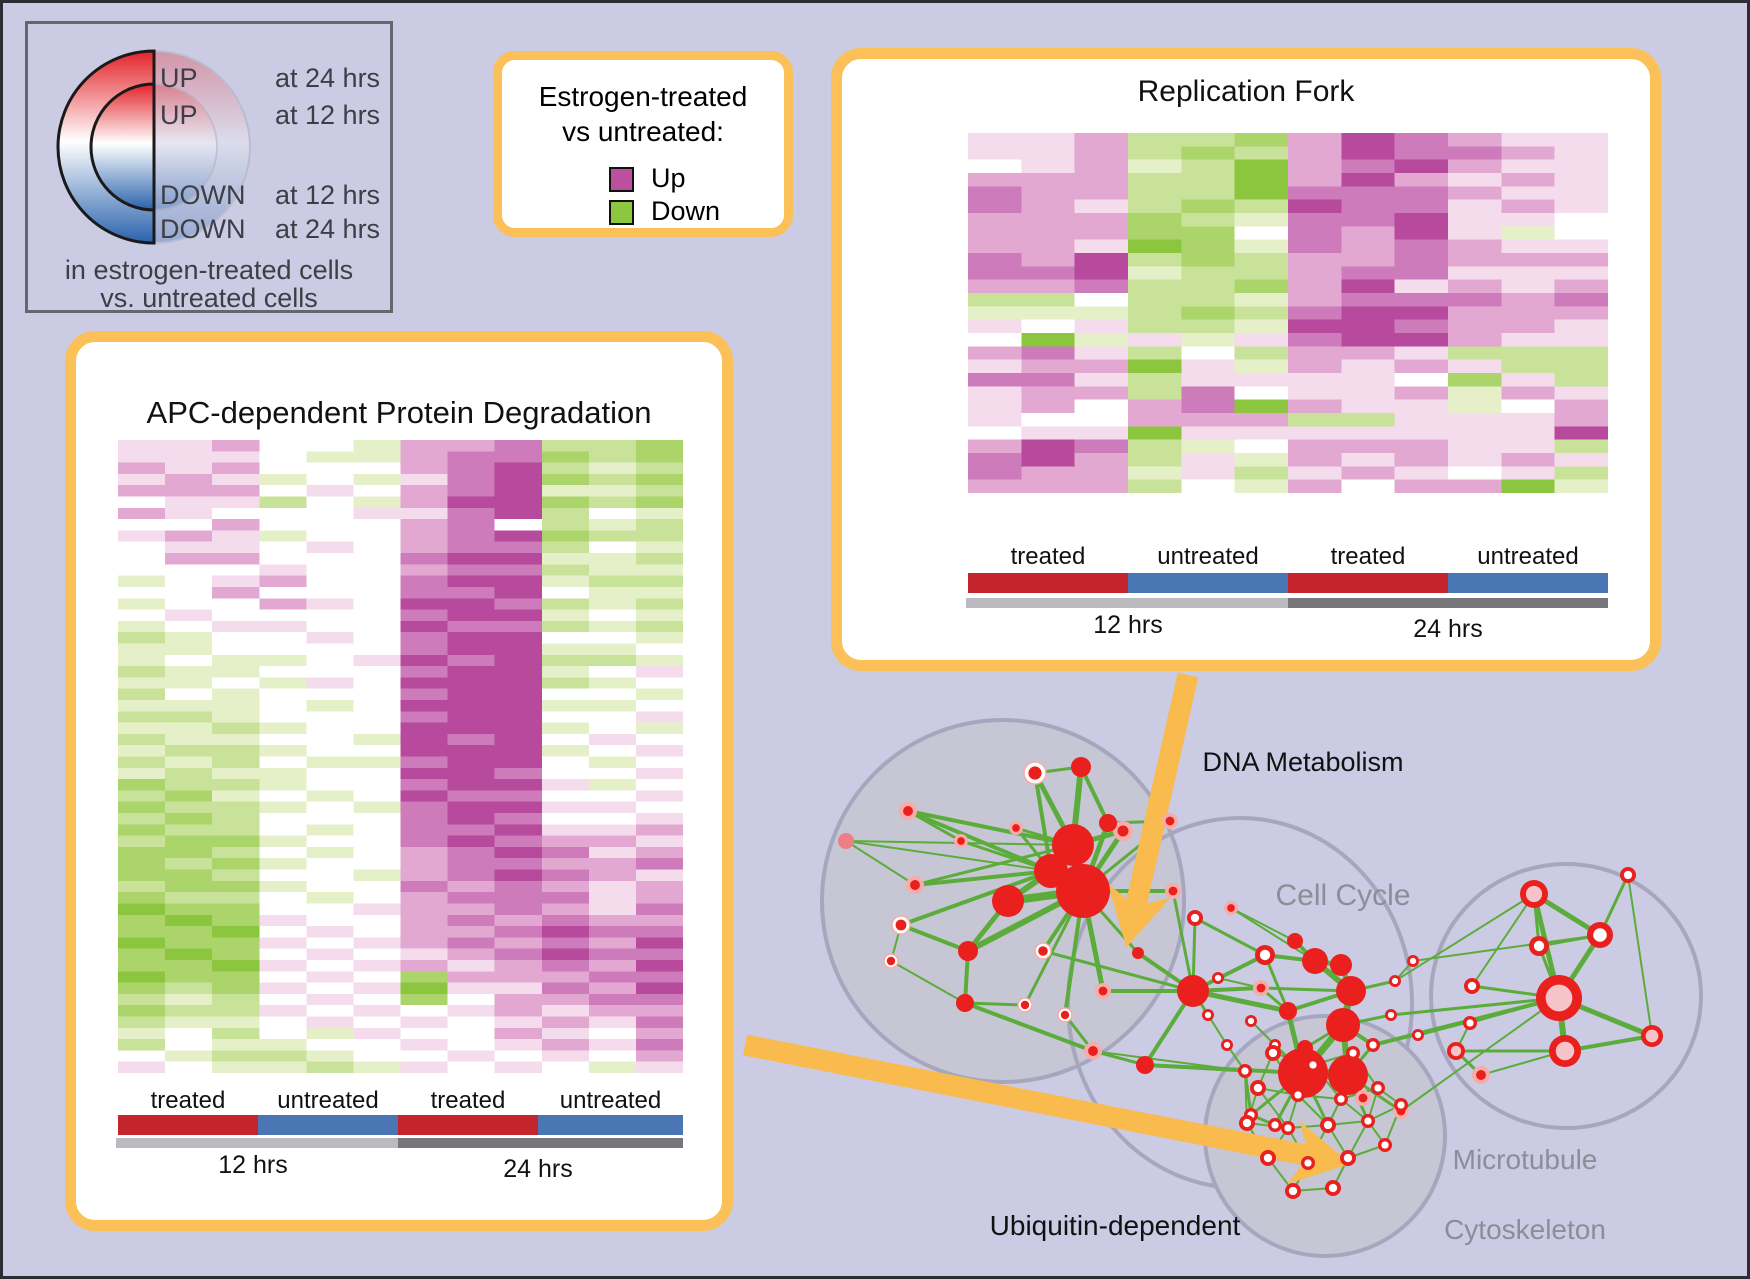 This screenshot has height=1279, width=1750. I want to click on apc-untreated-bar-24h, so click(610, 1125).